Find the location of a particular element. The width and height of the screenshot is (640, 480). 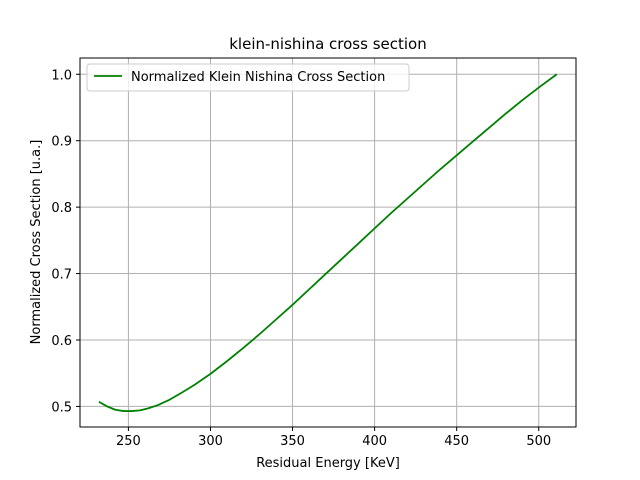

x-tick-label: 250 is located at coordinates (128, 441).